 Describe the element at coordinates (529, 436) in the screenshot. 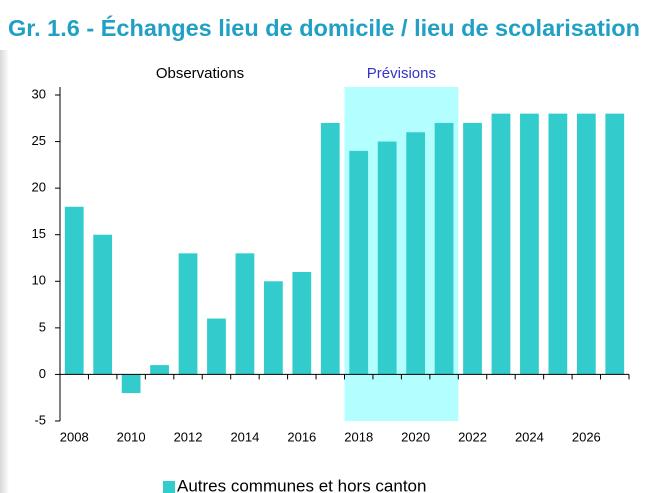

I see `x-tick-label: 2024` at that location.